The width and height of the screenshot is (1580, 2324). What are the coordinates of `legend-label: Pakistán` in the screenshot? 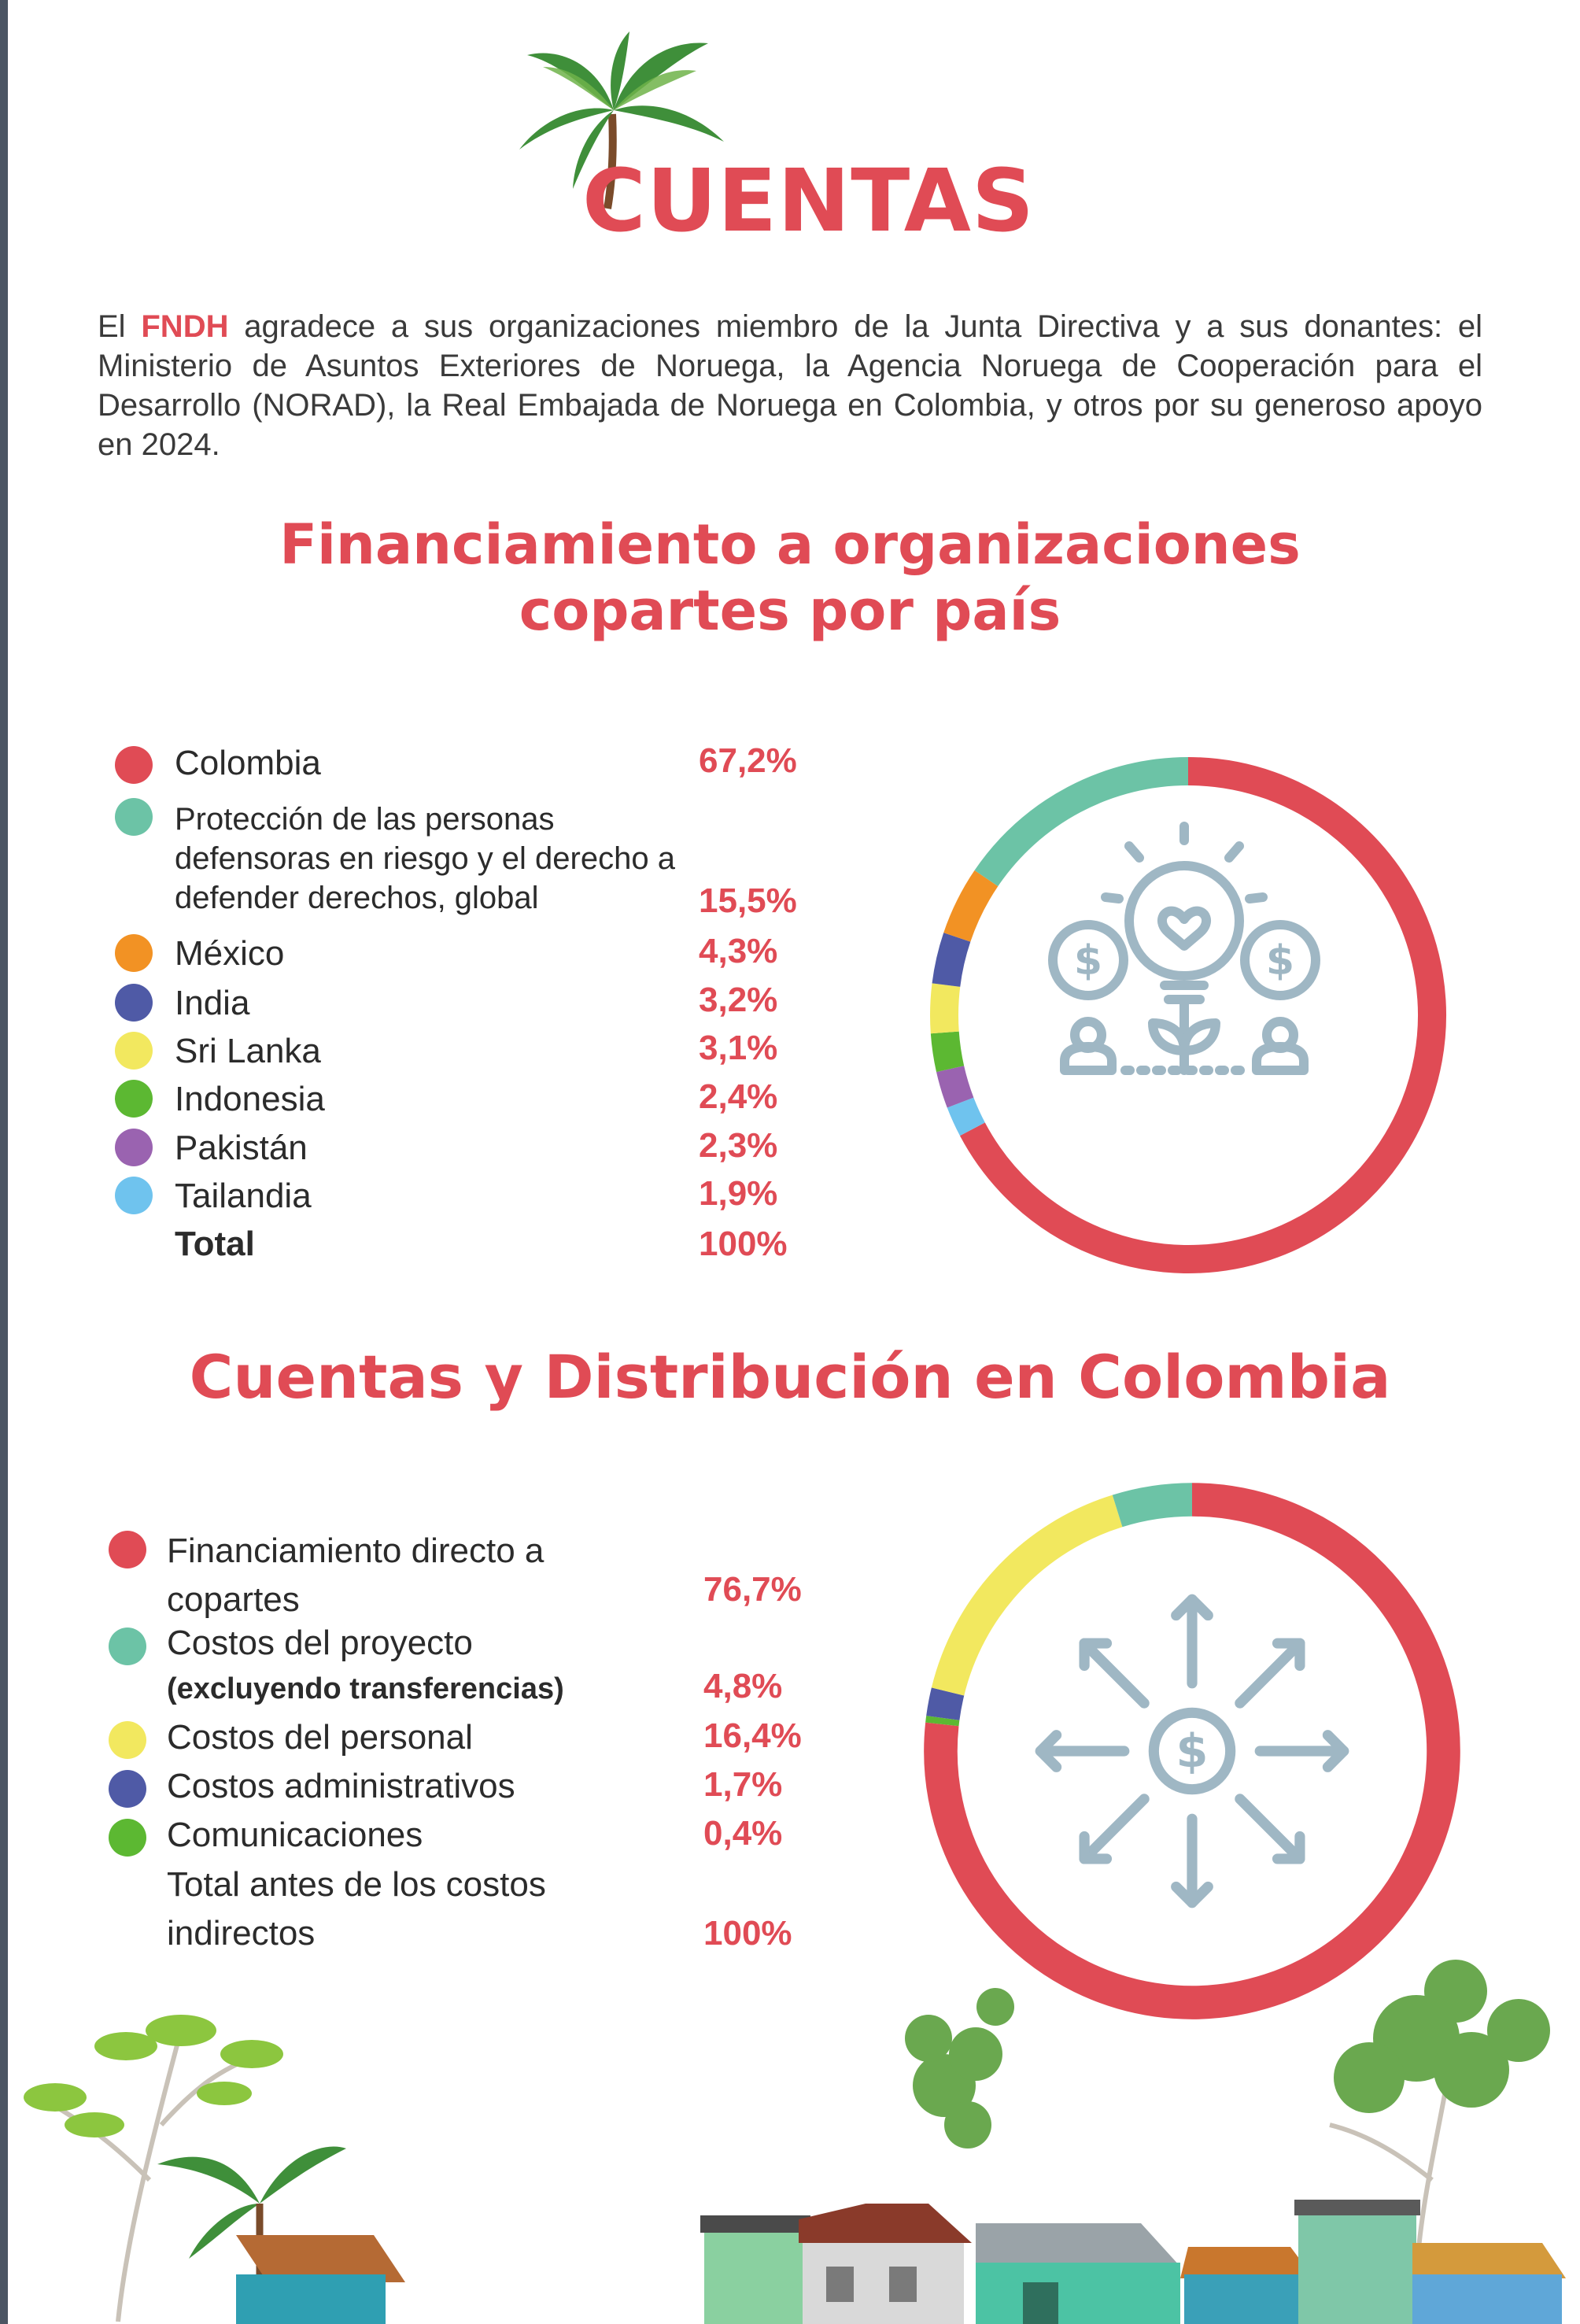 It's located at (241, 1148).